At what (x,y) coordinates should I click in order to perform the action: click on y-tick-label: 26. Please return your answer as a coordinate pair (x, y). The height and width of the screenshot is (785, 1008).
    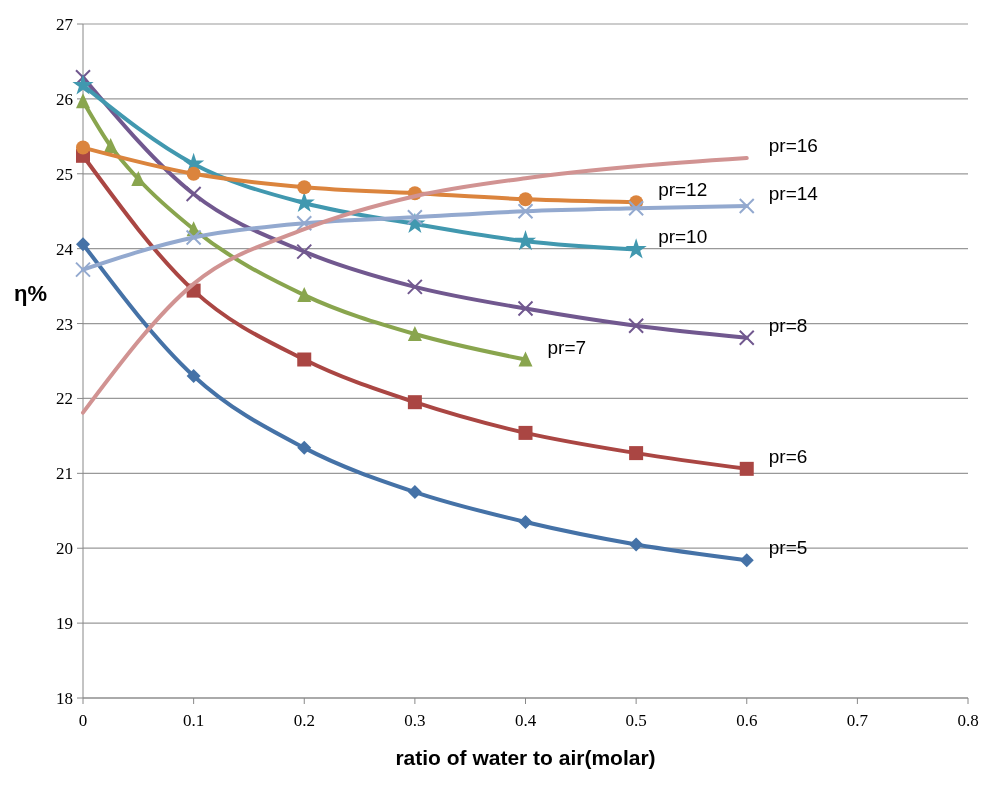
    Looking at the image, I should click on (64, 99).